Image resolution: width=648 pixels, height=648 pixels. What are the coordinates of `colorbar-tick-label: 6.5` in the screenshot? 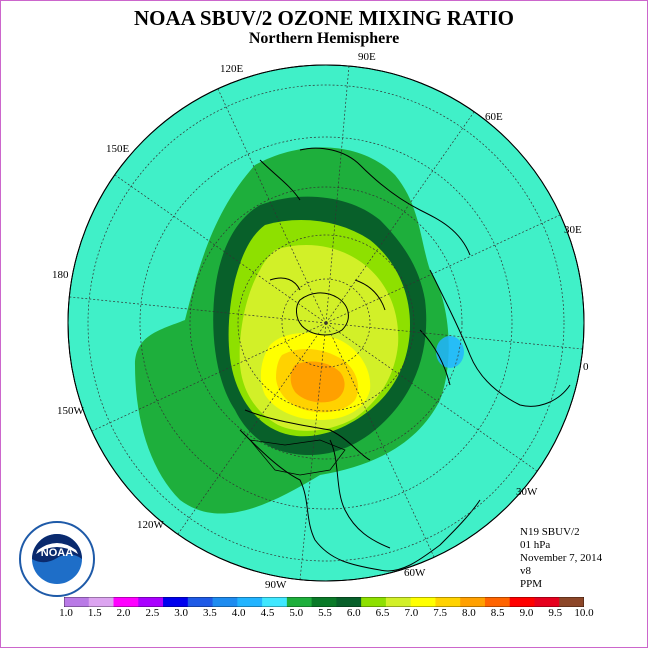 It's located at (382, 613).